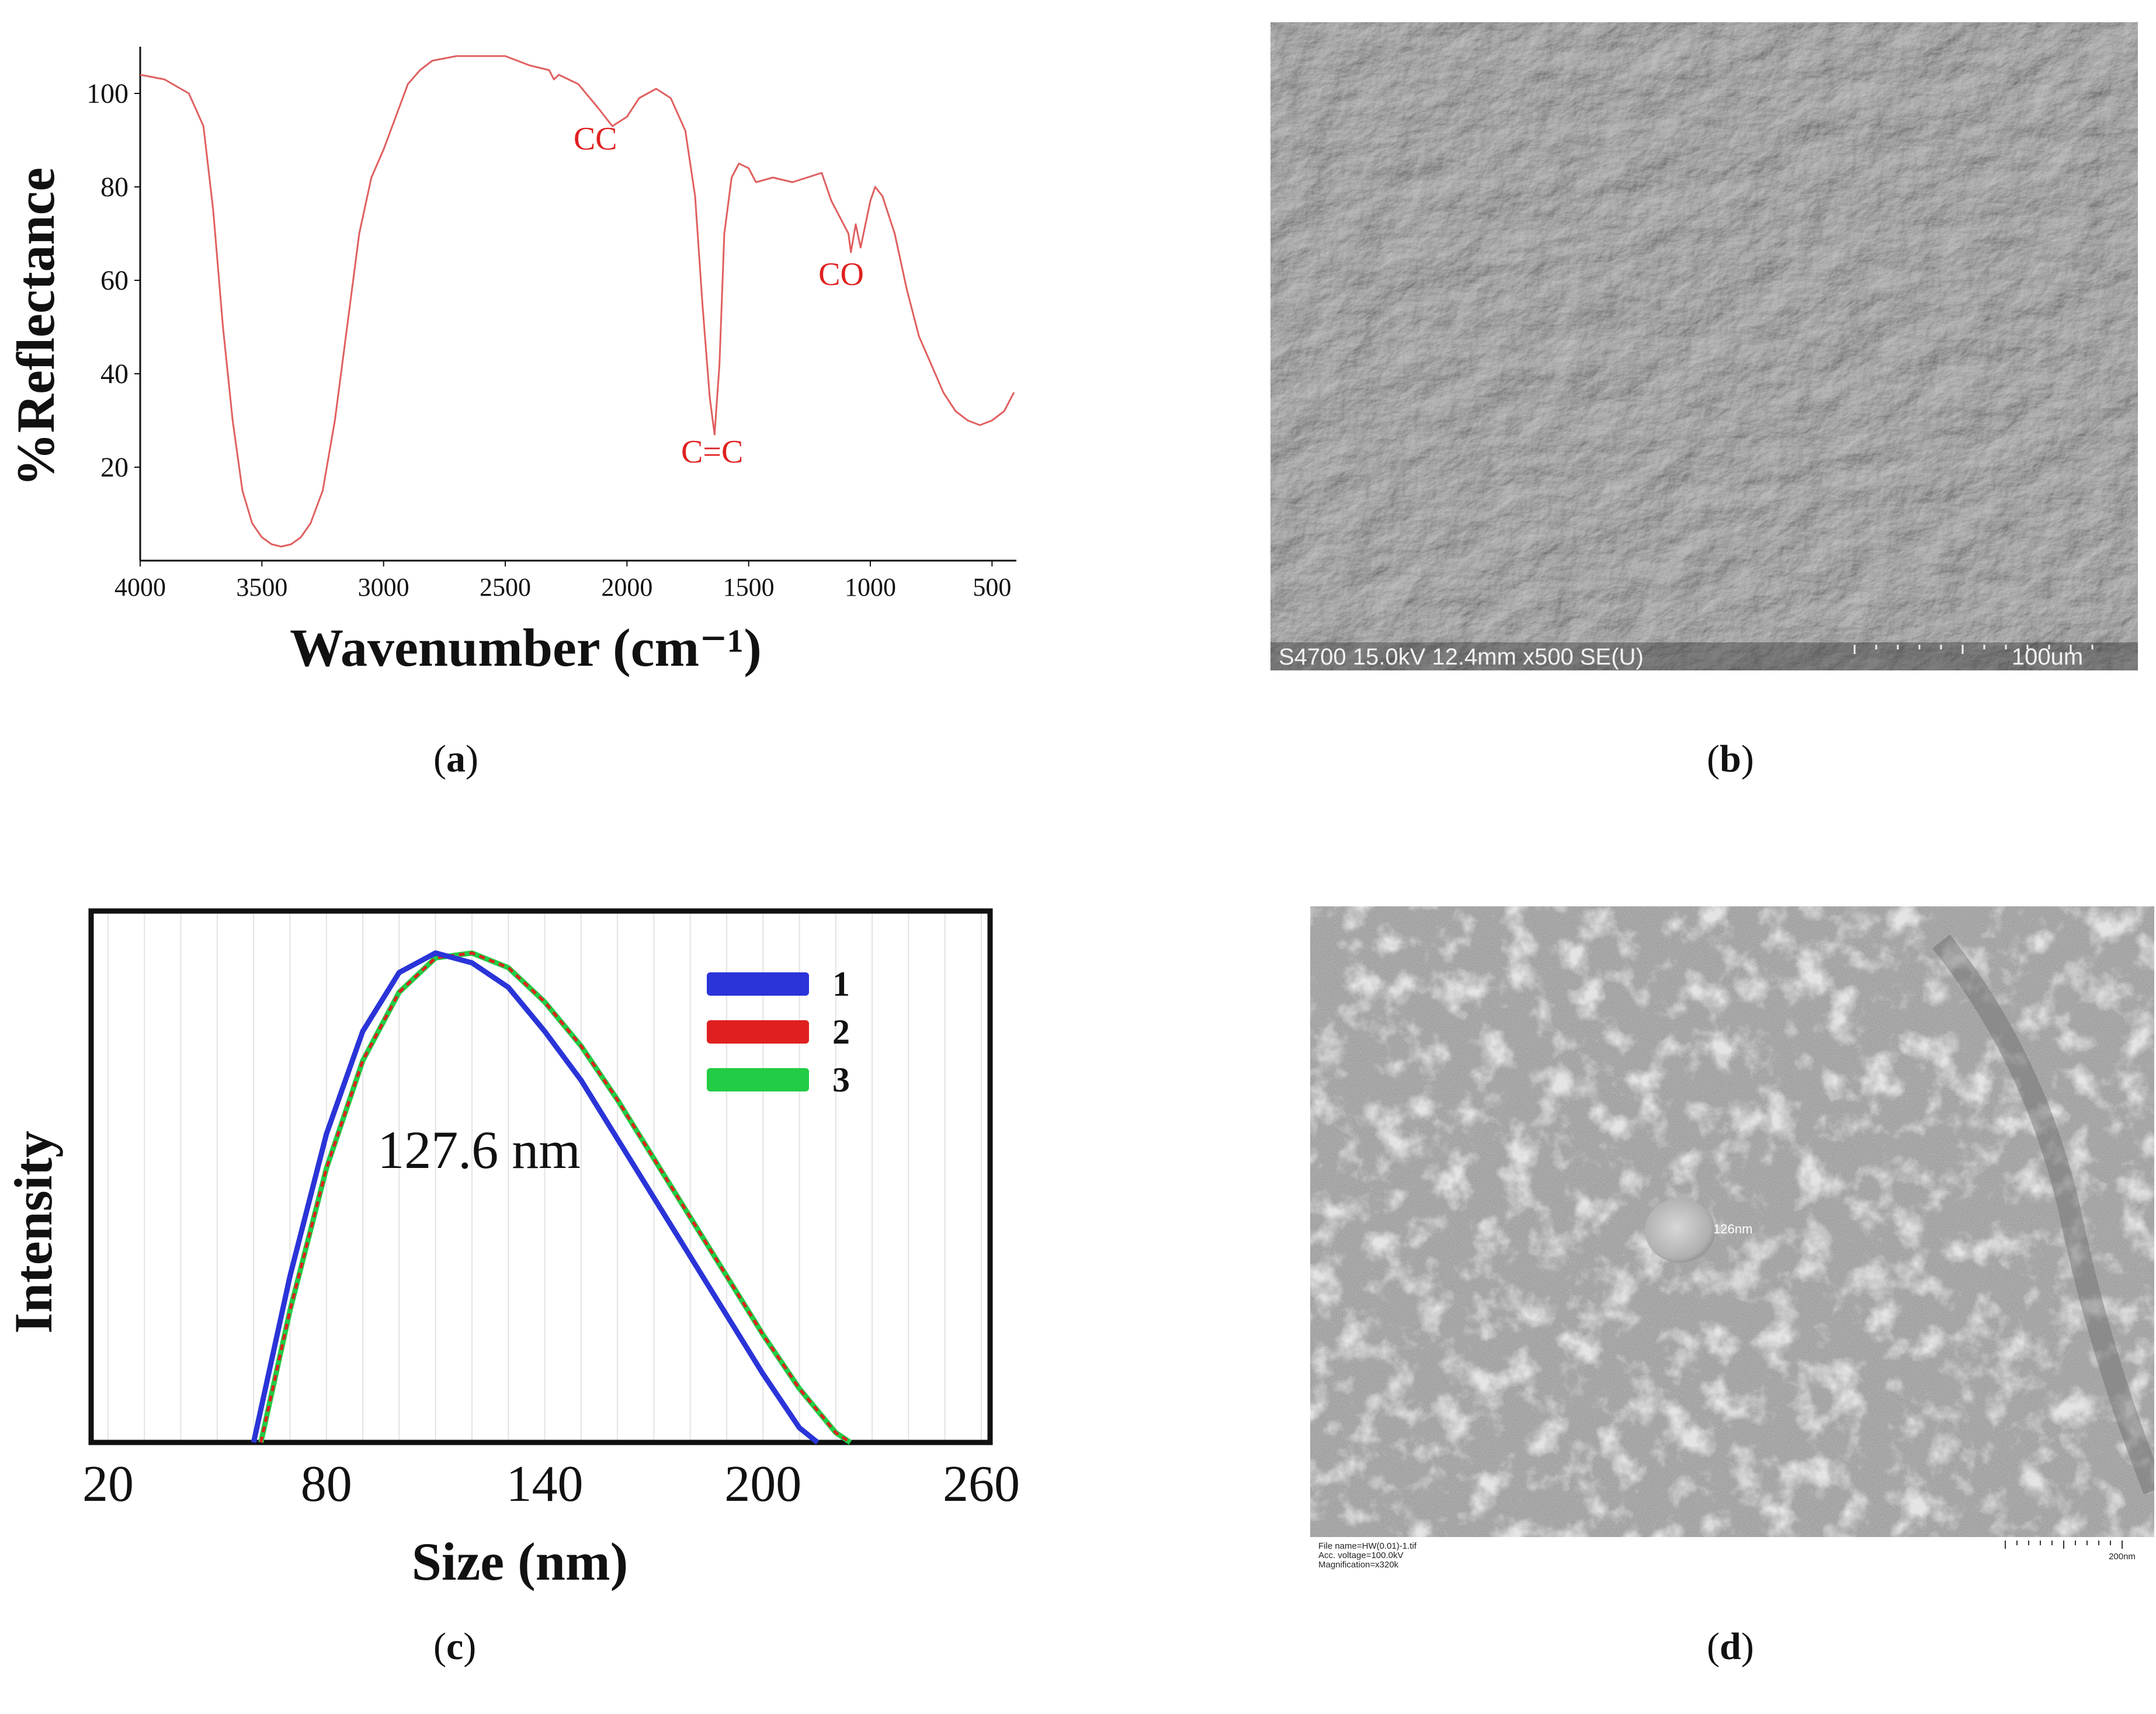 The image size is (2156, 1714). Describe the element at coordinates (107, 93) in the screenshot. I see `ftir-y-tick-label: 100` at that location.